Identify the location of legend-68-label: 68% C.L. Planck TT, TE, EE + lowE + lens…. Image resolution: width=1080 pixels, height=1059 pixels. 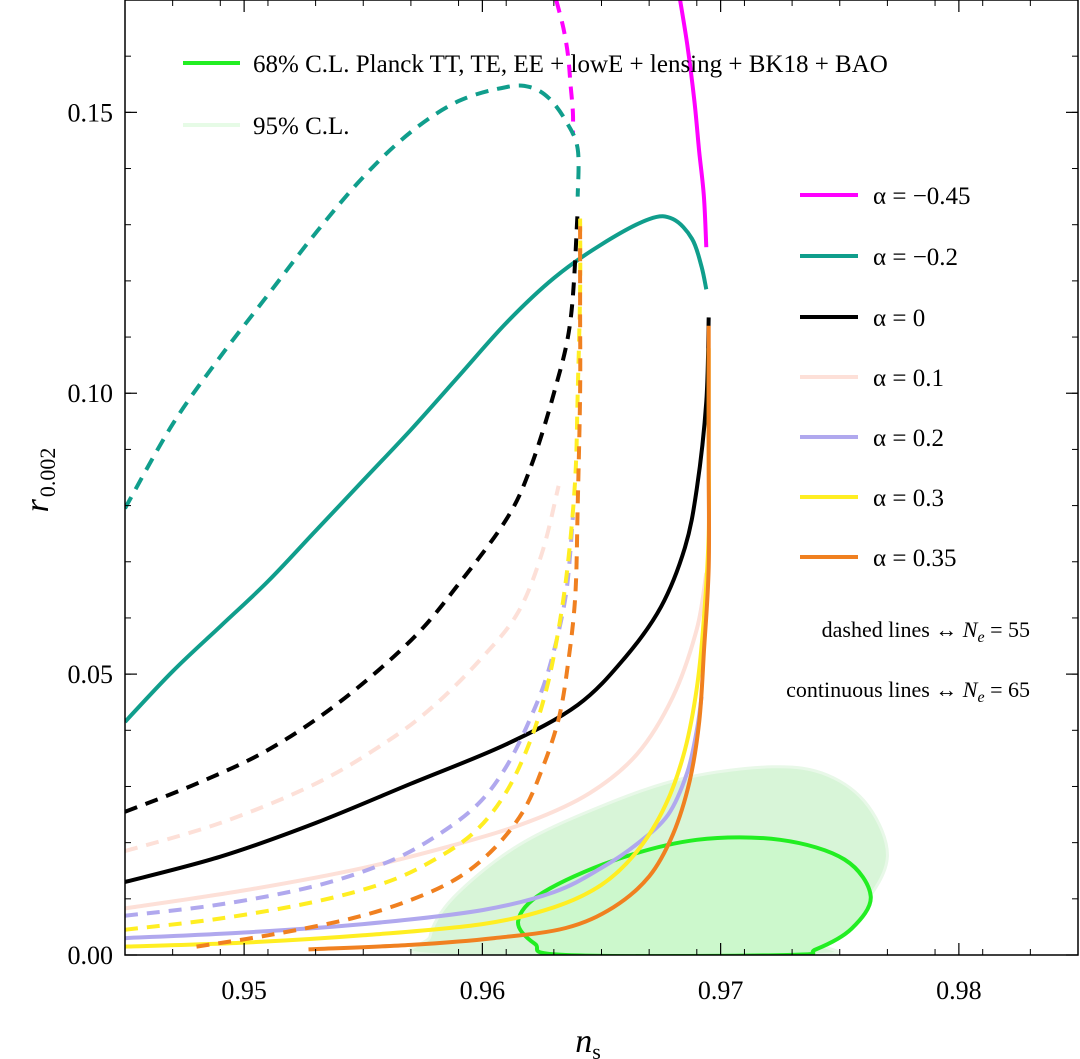
(570, 64).